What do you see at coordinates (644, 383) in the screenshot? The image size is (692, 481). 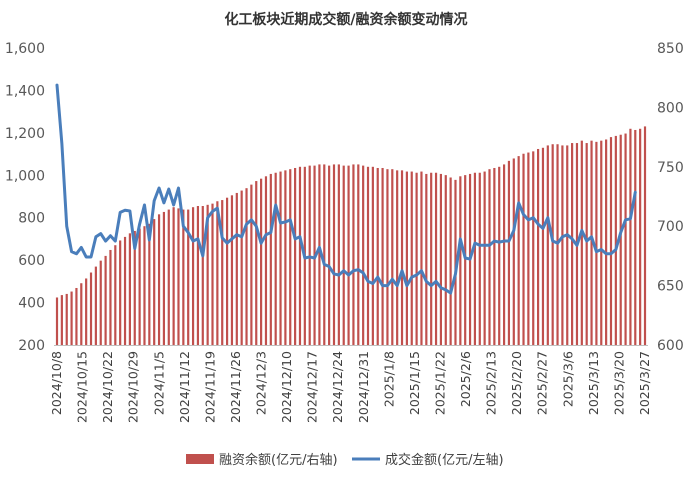 I see `x-tick-label: 2025/3/27` at bounding box center [644, 383].